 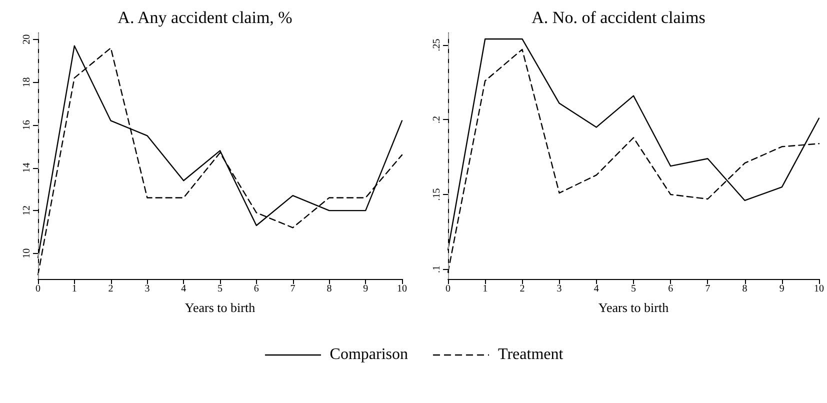 I want to click on y-tick-label: .25, so click(x=437, y=45).